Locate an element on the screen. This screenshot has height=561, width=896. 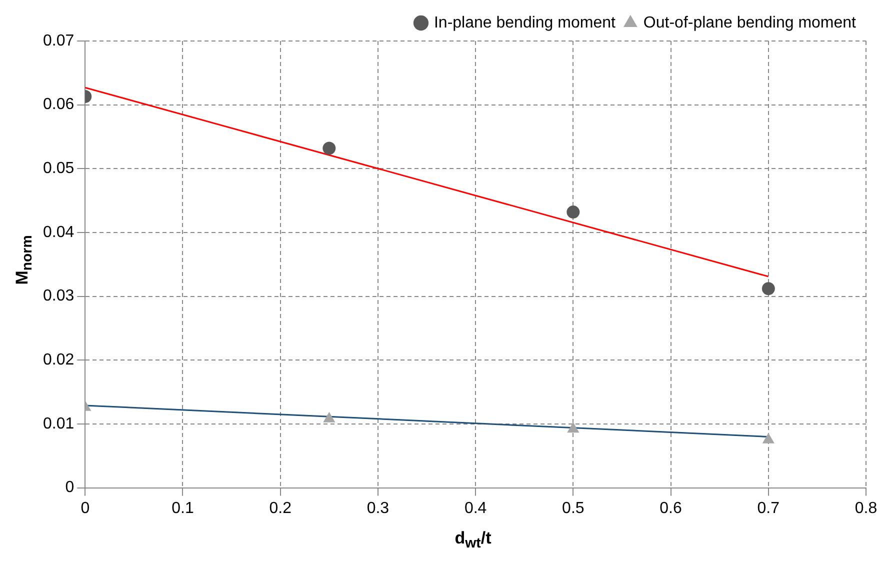
y-tick-label: 0.07 is located at coordinates (58, 41).